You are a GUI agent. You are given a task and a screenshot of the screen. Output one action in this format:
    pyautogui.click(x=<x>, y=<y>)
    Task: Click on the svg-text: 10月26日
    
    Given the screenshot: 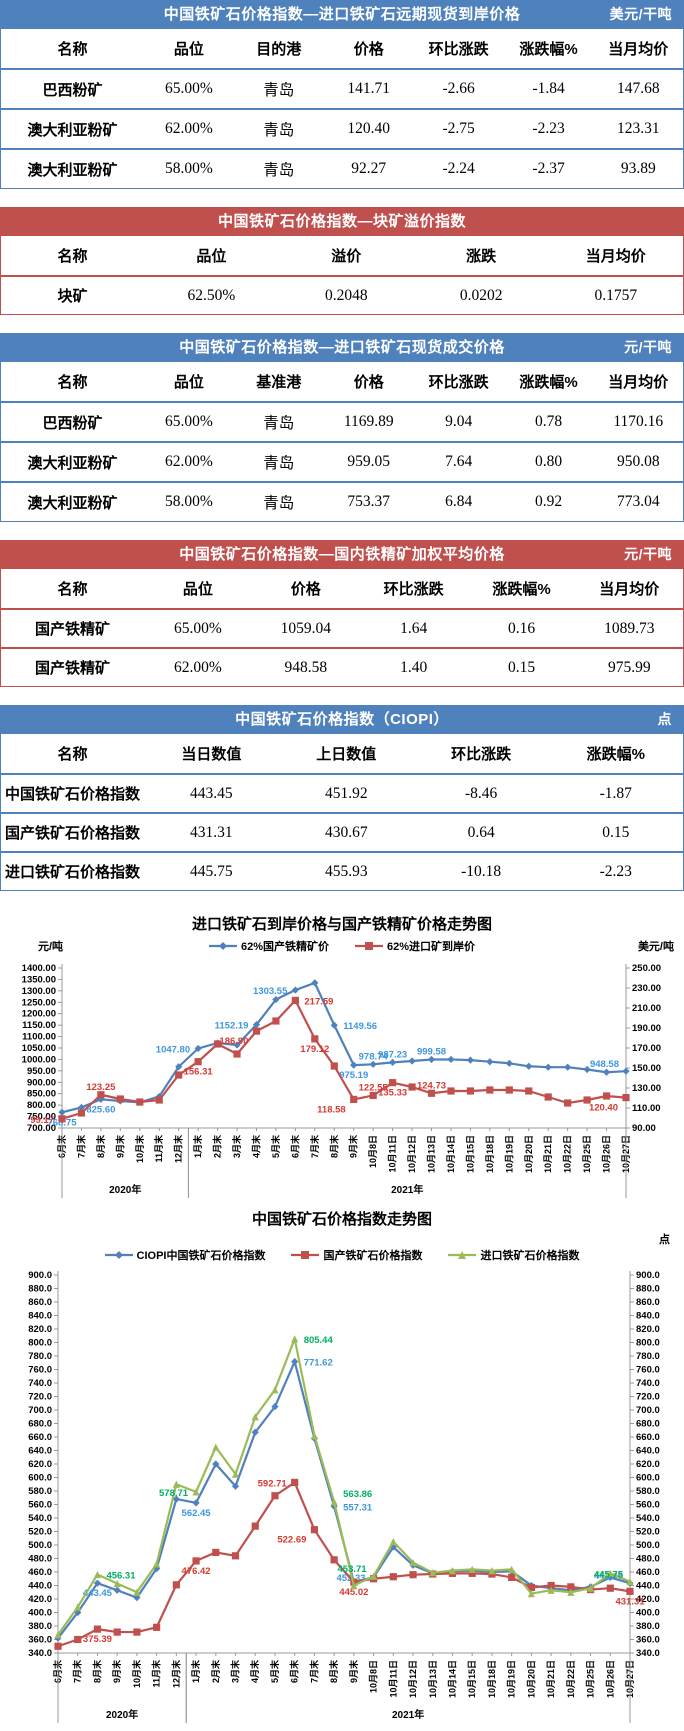 What is the action you would take?
    pyautogui.click(x=607, y=1154)
    